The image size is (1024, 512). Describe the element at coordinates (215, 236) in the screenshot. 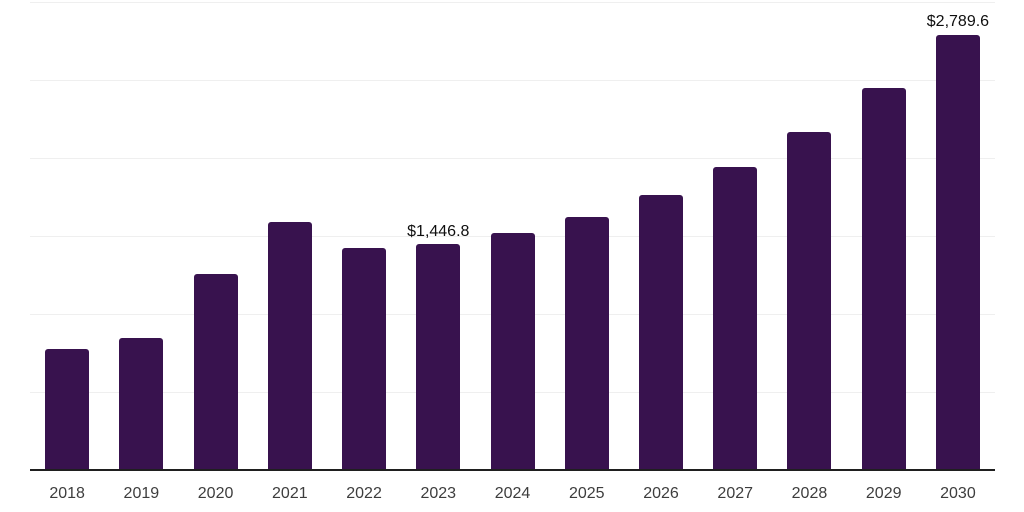

I see `bar-cell-2020` at that location.